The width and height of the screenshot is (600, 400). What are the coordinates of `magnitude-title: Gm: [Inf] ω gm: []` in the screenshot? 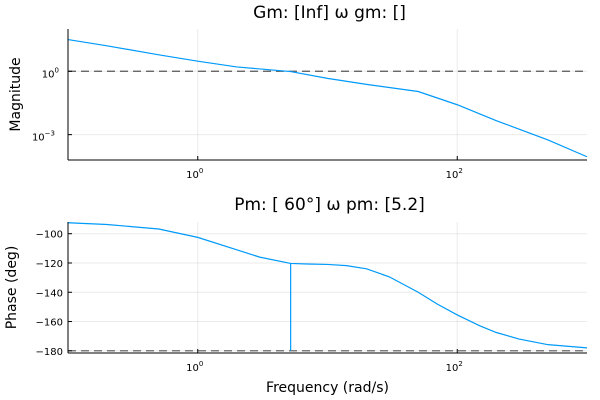 It's located at (329, 13).